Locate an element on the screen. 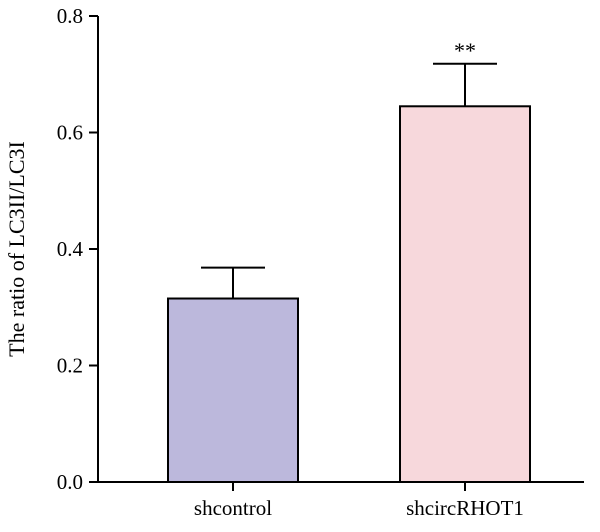  y-tick-label: 0.4 is located at coordinates (70, 249).